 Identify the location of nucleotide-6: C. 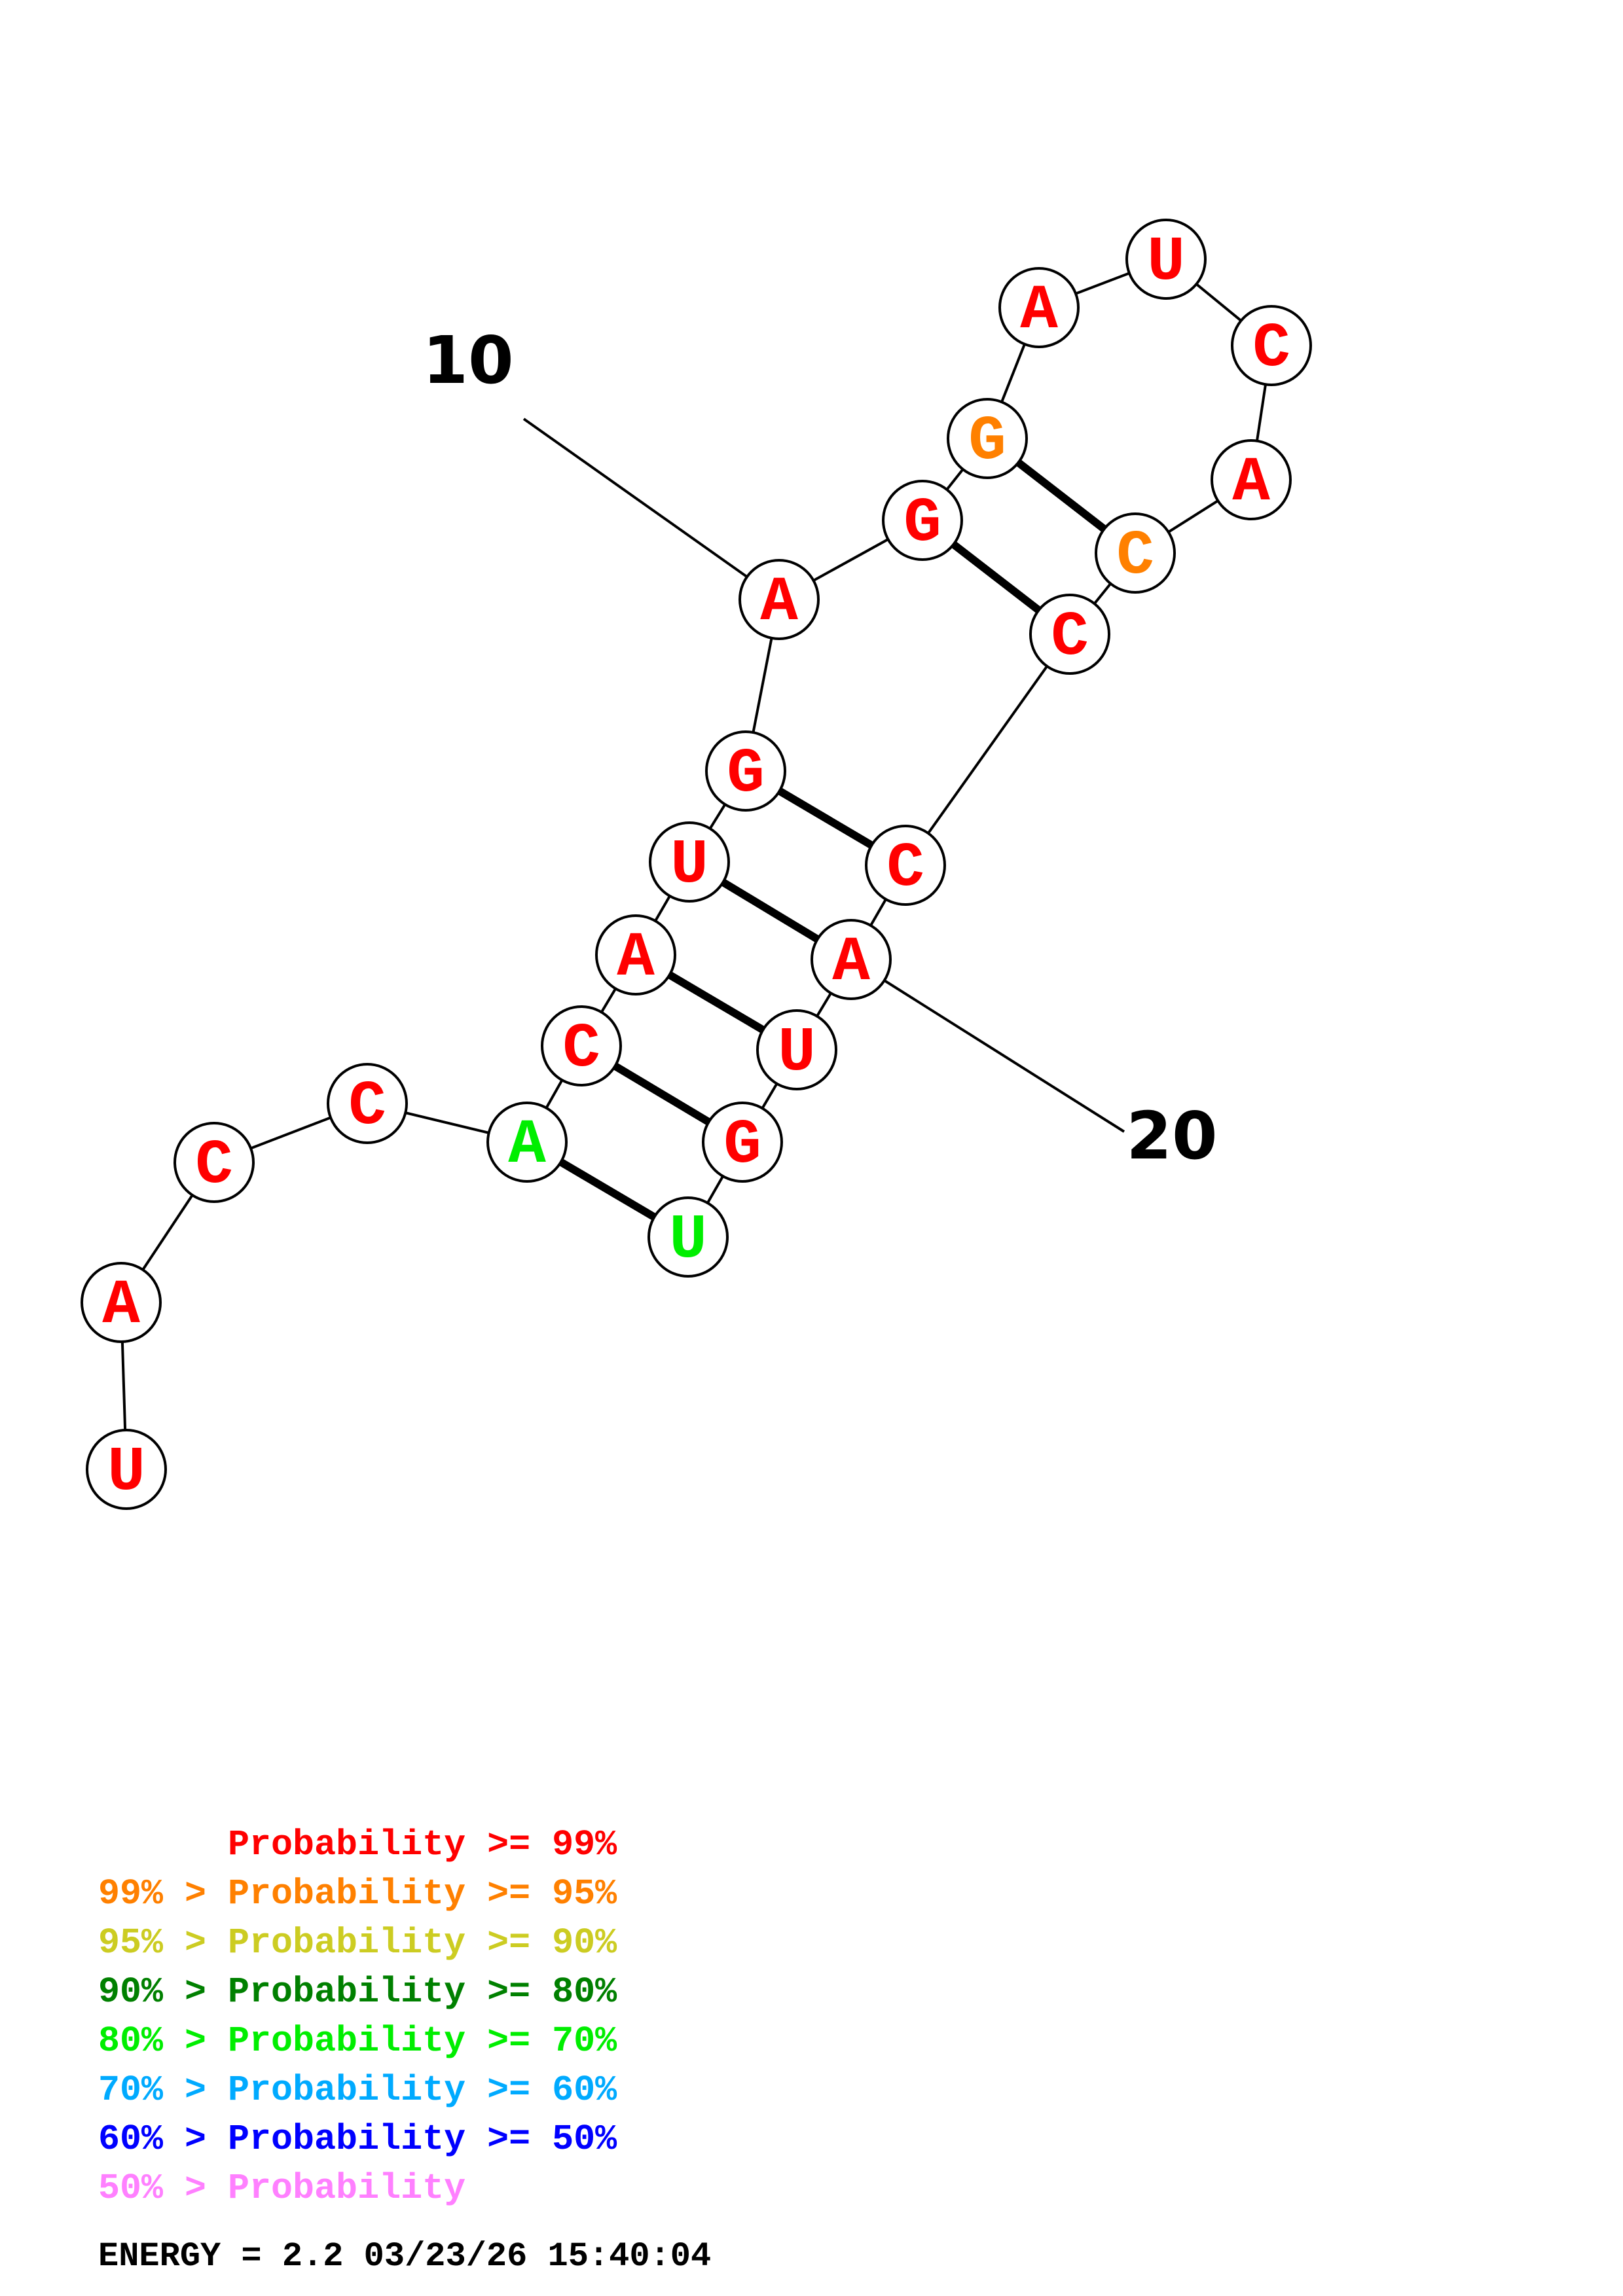
(581, 1045).